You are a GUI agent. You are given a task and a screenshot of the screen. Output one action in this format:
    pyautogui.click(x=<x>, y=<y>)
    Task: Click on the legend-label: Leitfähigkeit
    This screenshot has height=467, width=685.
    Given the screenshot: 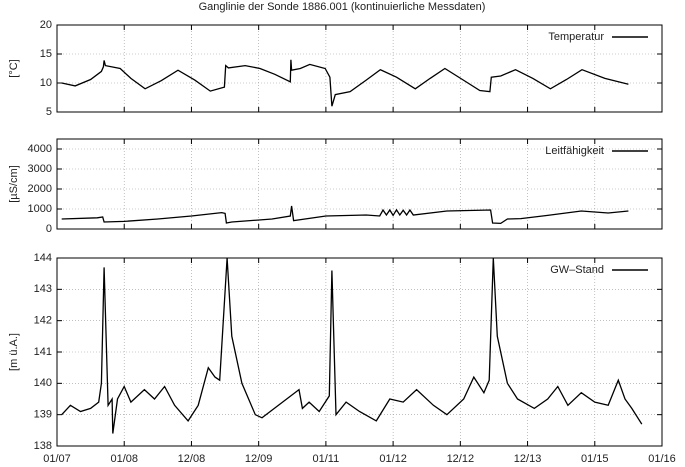 What is the action you would take?
    pyautogui.click(x=574, y=151)
    